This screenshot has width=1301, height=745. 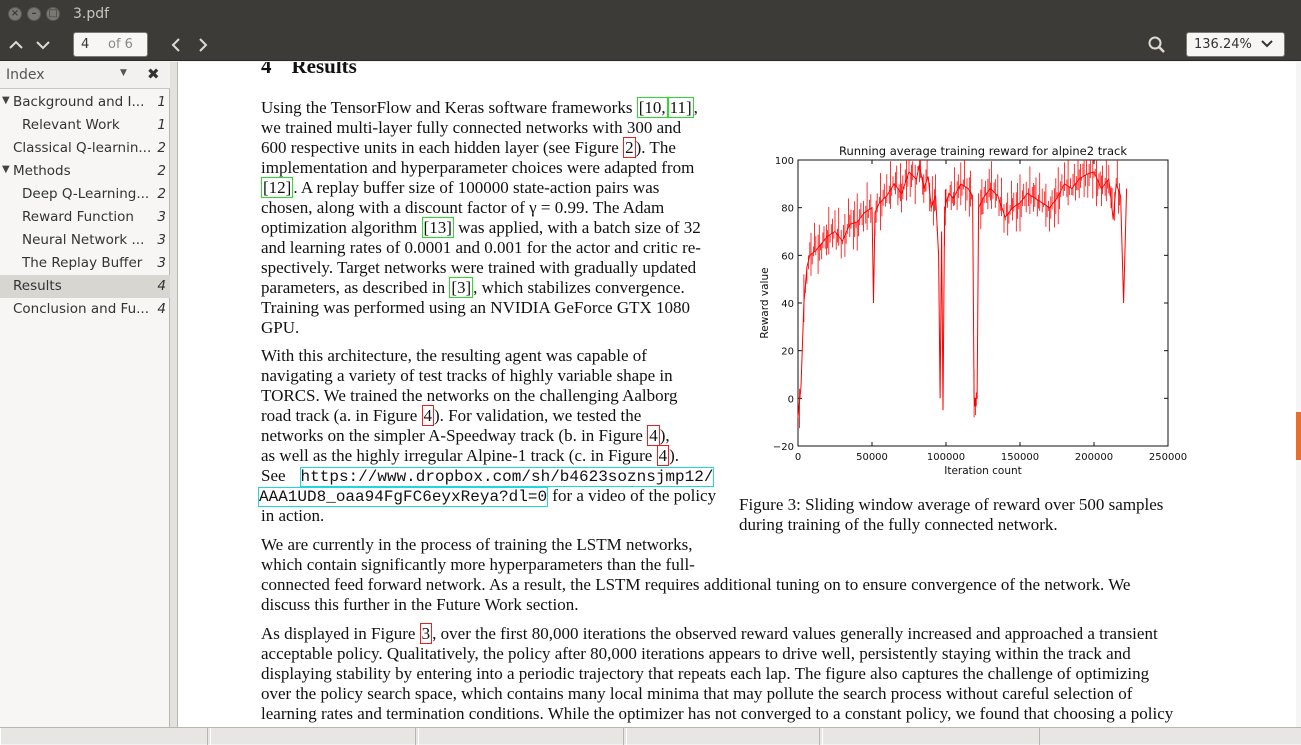 I want to click on vertical-scrollbar, so click(x=1298, y=394).